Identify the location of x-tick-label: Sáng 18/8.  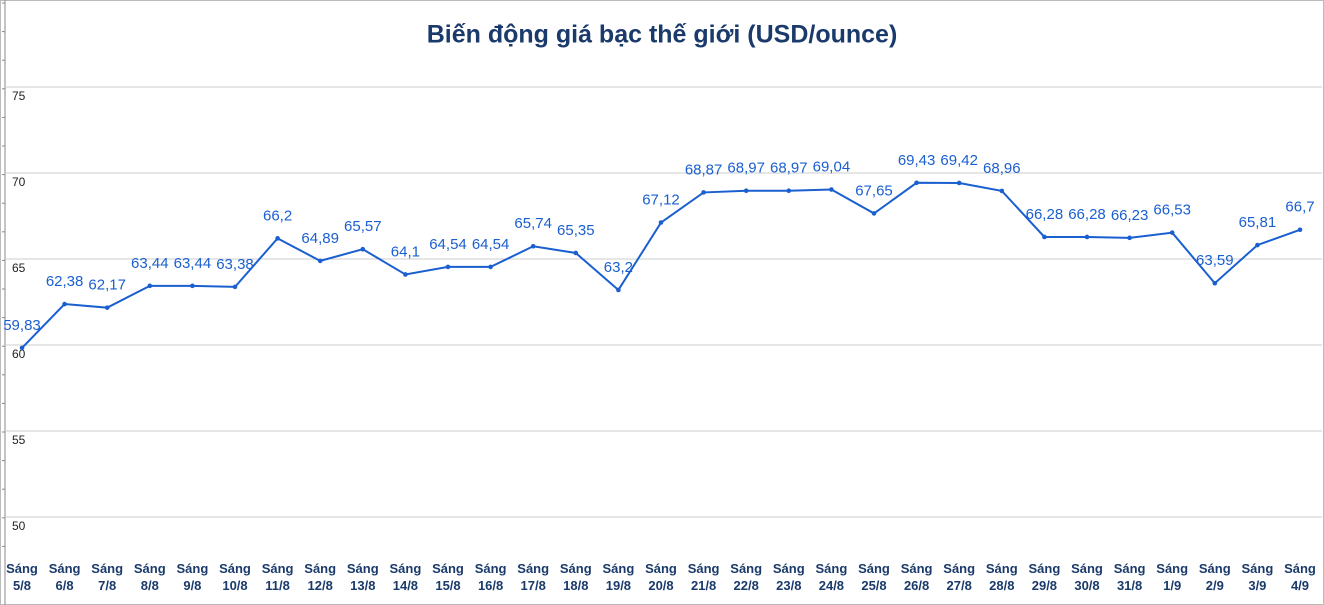
(575, 577).